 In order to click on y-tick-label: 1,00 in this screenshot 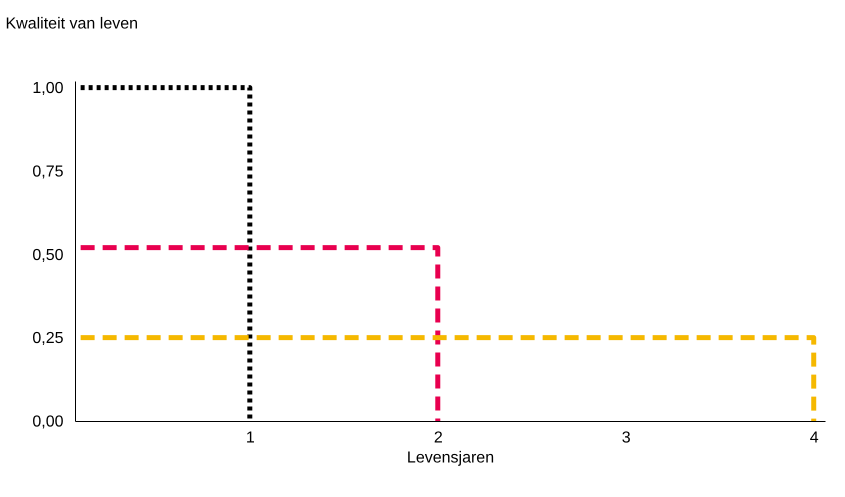, I will do `click(48, 89)`.